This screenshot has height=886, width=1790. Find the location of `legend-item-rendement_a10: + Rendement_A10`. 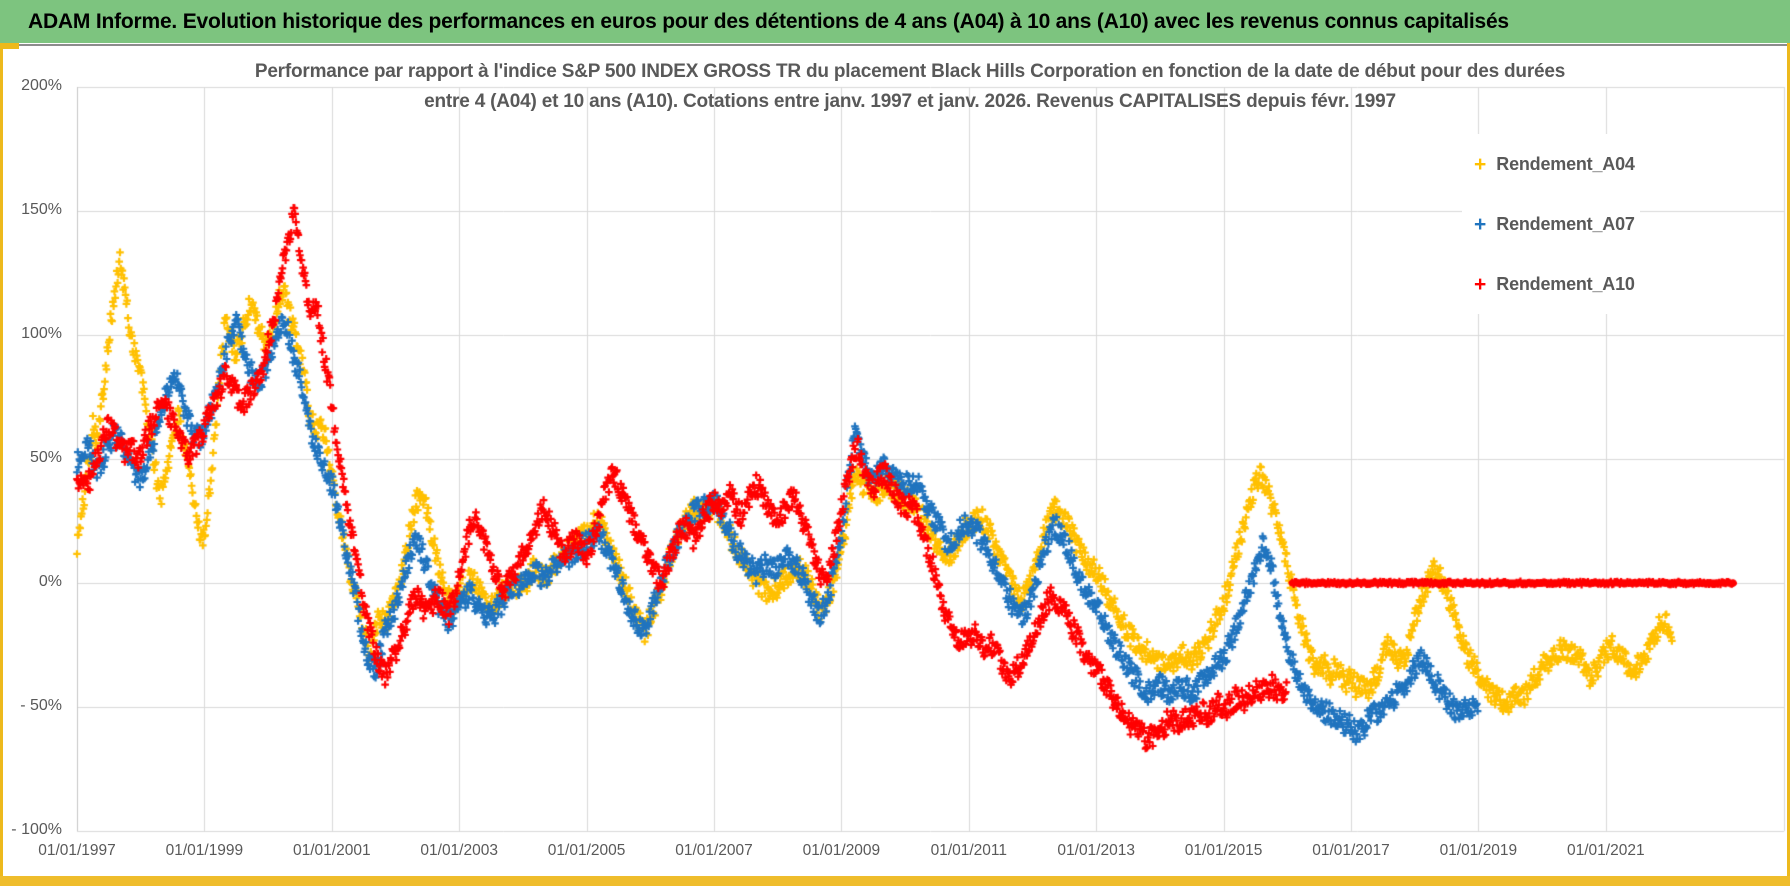

legend-item-rendement_a10: + Rendement_A10 is located at coordinates (1551, 284).